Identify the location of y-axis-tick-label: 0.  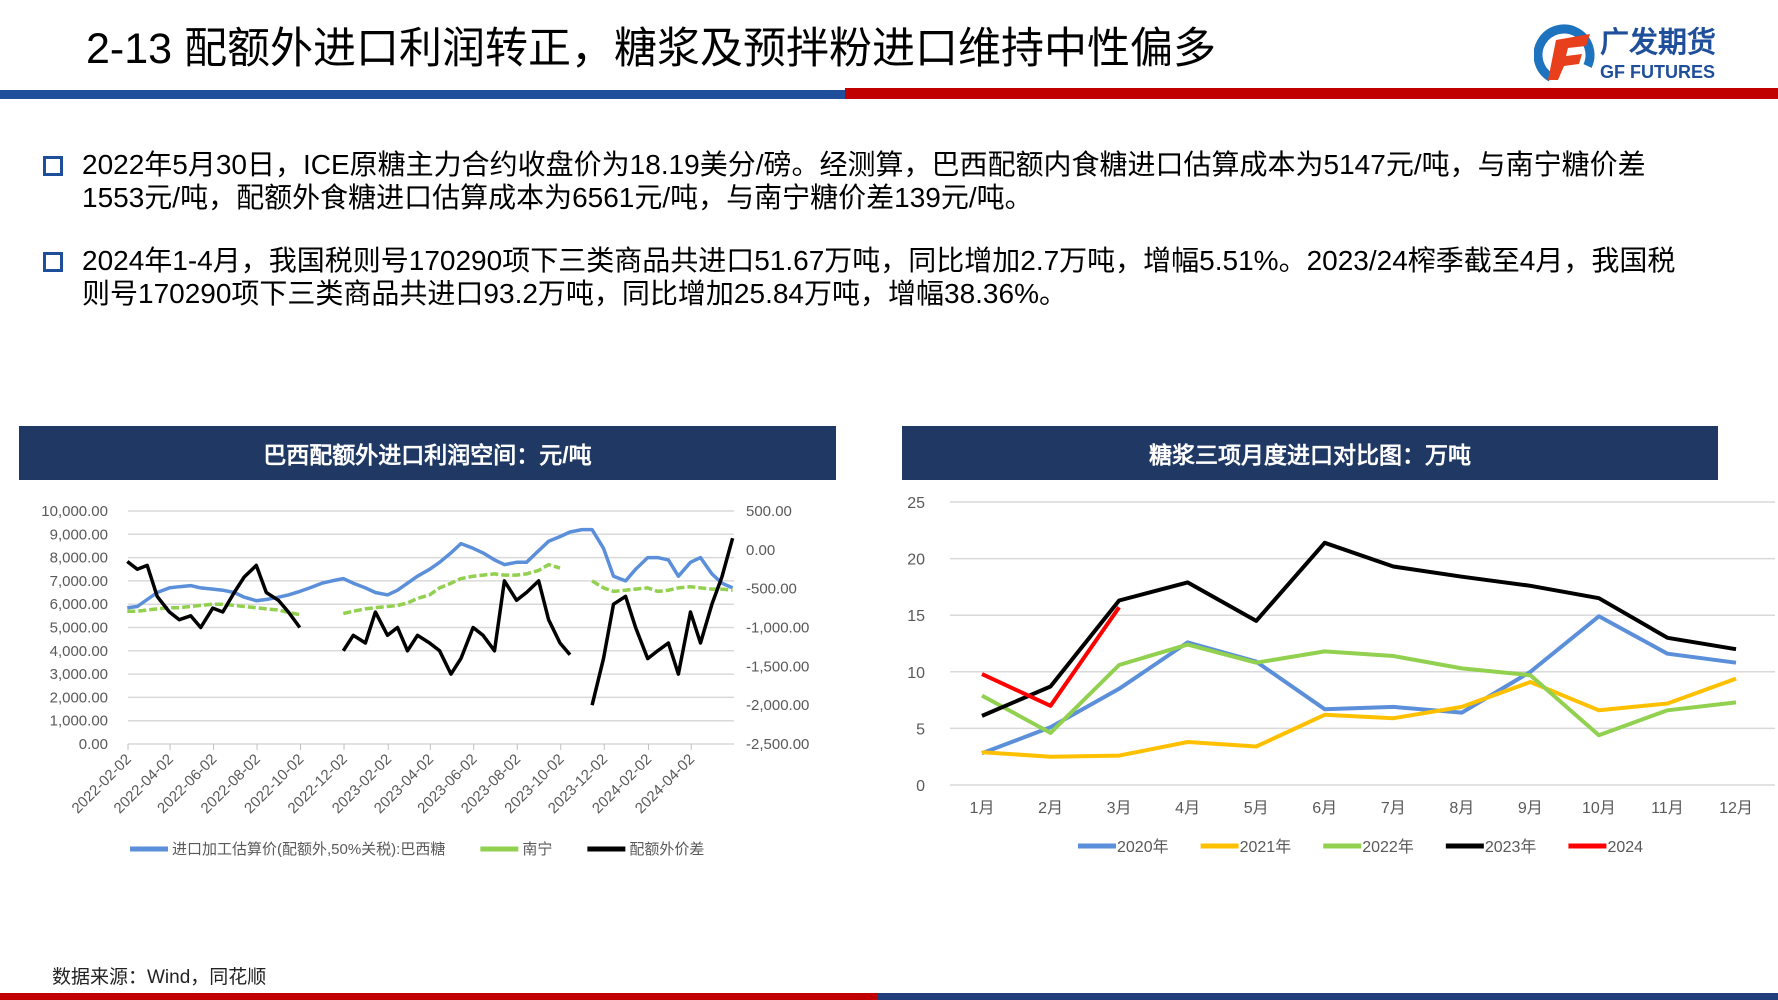
(920, 786).